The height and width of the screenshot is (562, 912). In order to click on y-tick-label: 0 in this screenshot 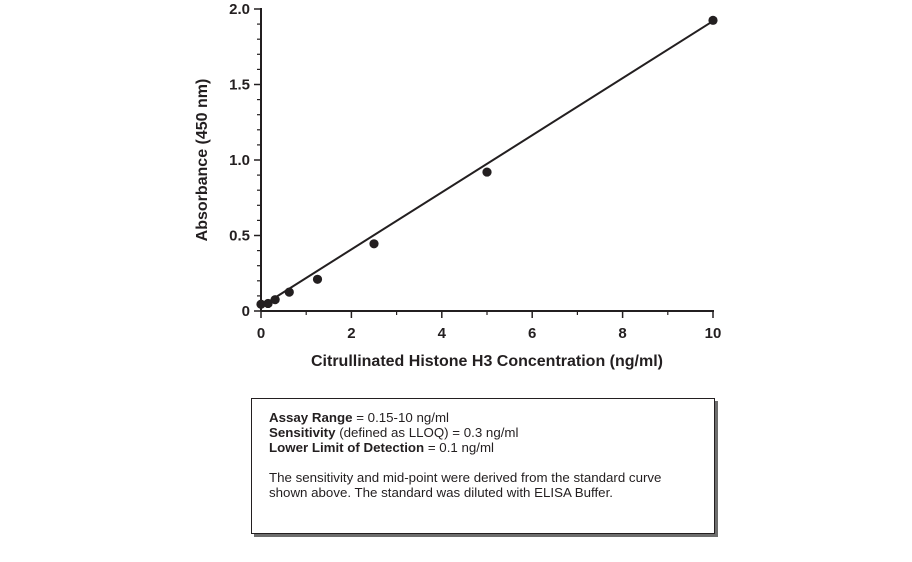, I will do `click(246, 311)`.